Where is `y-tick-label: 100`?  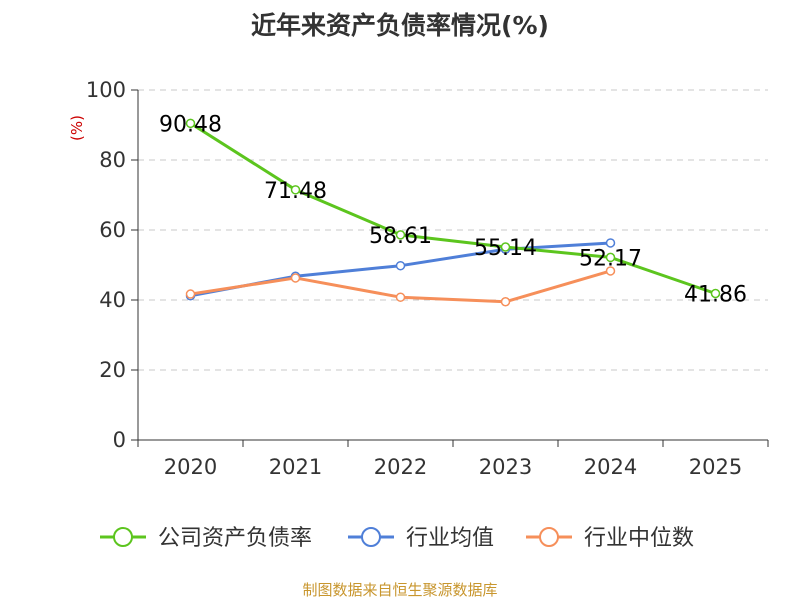
y-tick-label: 100 is located at coordinates (106, 90).